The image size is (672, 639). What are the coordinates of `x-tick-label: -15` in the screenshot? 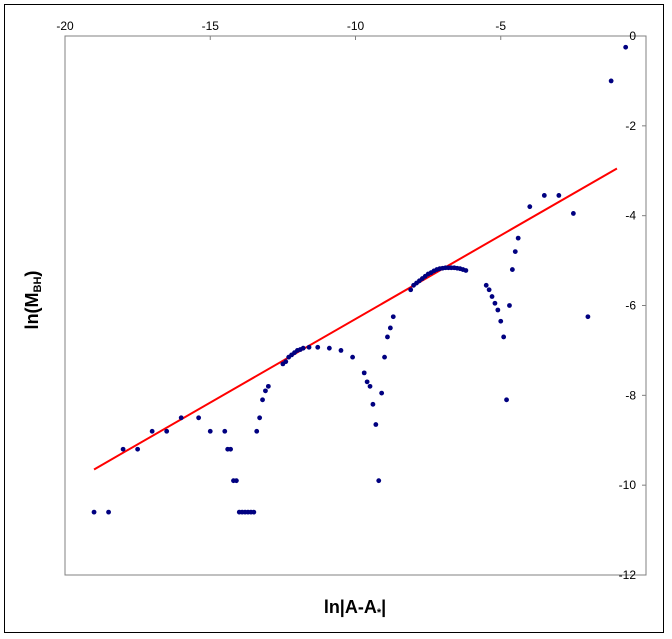 It's located at (211, 26).